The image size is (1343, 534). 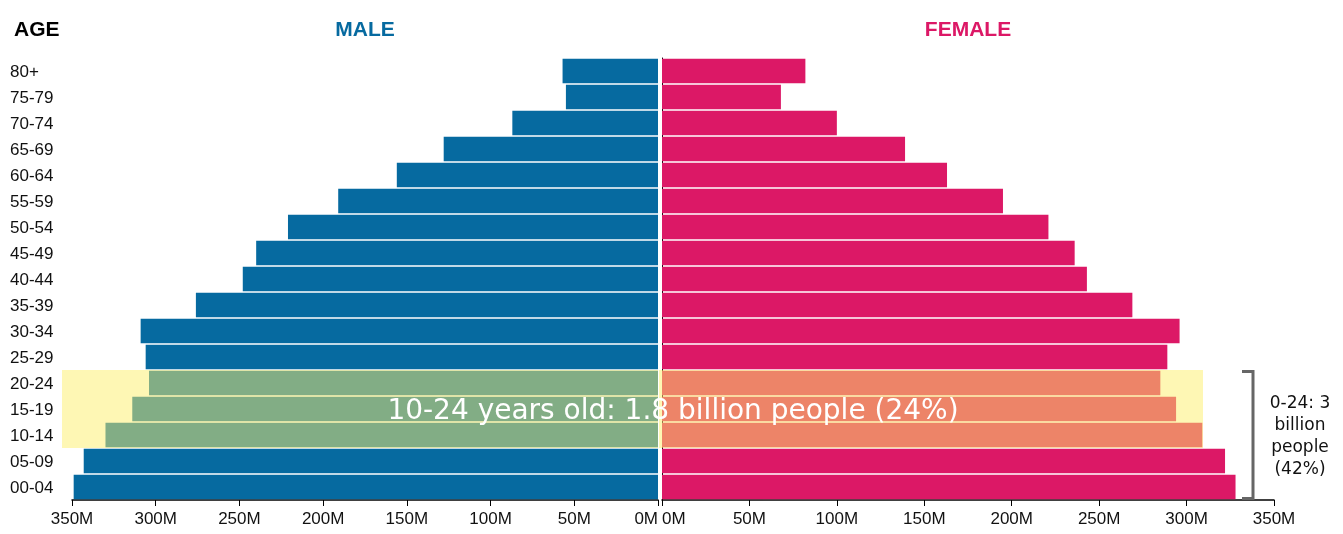 I want to click on annotation: 0-24: 3 billion people (42%), so click(x=1300, y=435).